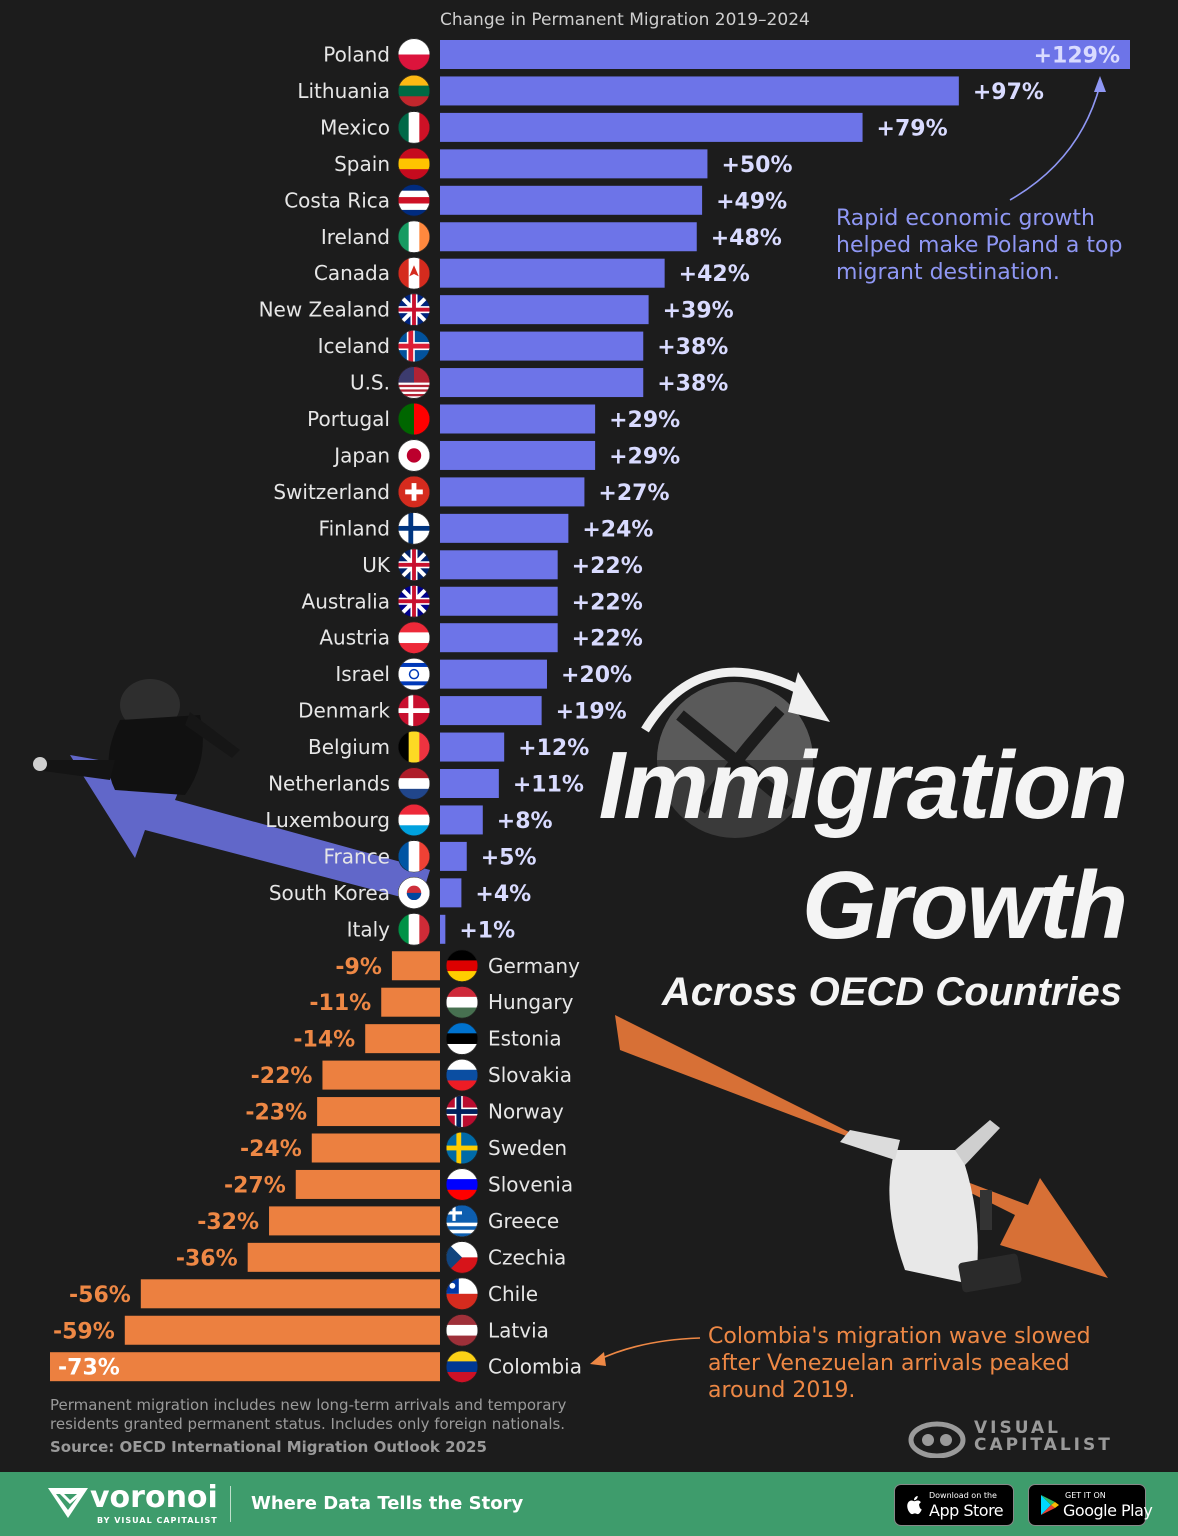 The image size is (1178, 1536). I want to click on value-label-netherlands: +11%, so click(548, 785).